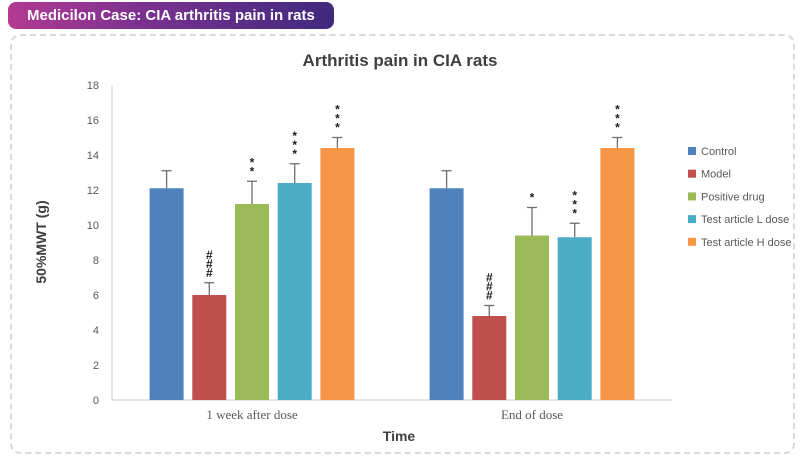  I want to click on legend-label: Model, so click(716, 175).